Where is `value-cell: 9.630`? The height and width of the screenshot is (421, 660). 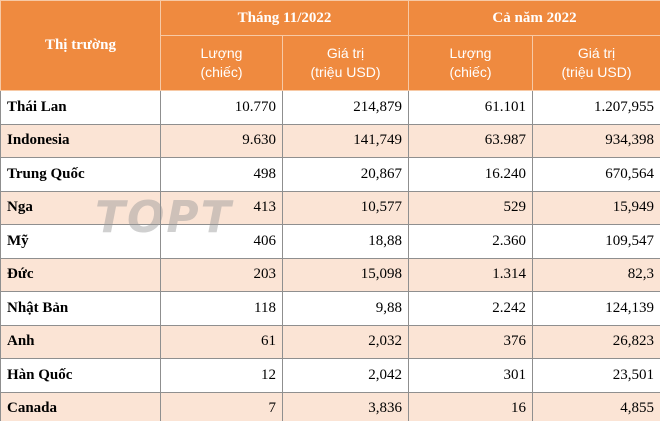
value-cell: 9.630 is located at coordinates (221, 140).